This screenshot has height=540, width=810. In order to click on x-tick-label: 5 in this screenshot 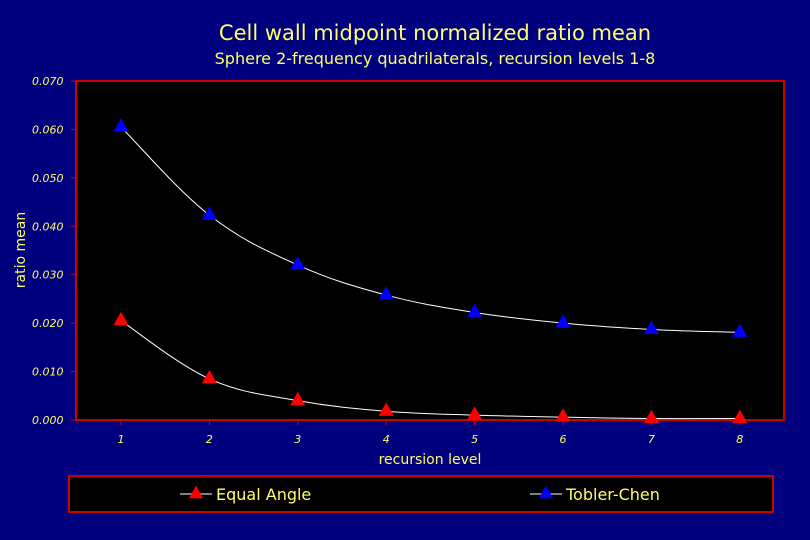, I will do `click(474, 439)`.